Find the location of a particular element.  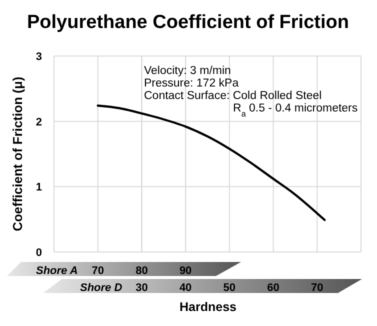

y-tick-label: 0 is located at coordinates (39, 253).